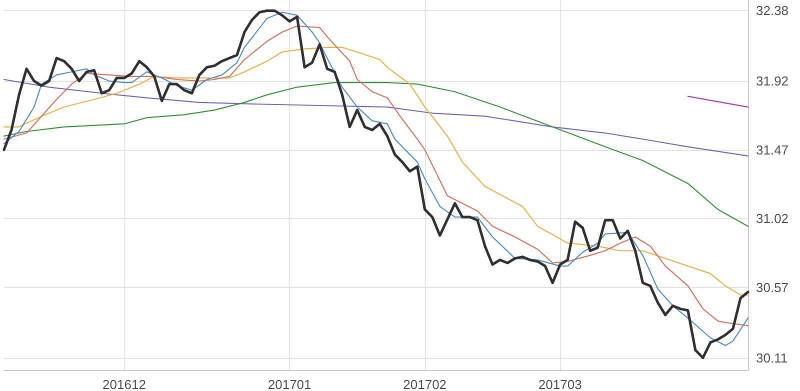 The width and height of the screenshot is (800, 391). I want to click on x-tick-label: 201701, so click(290, 384).